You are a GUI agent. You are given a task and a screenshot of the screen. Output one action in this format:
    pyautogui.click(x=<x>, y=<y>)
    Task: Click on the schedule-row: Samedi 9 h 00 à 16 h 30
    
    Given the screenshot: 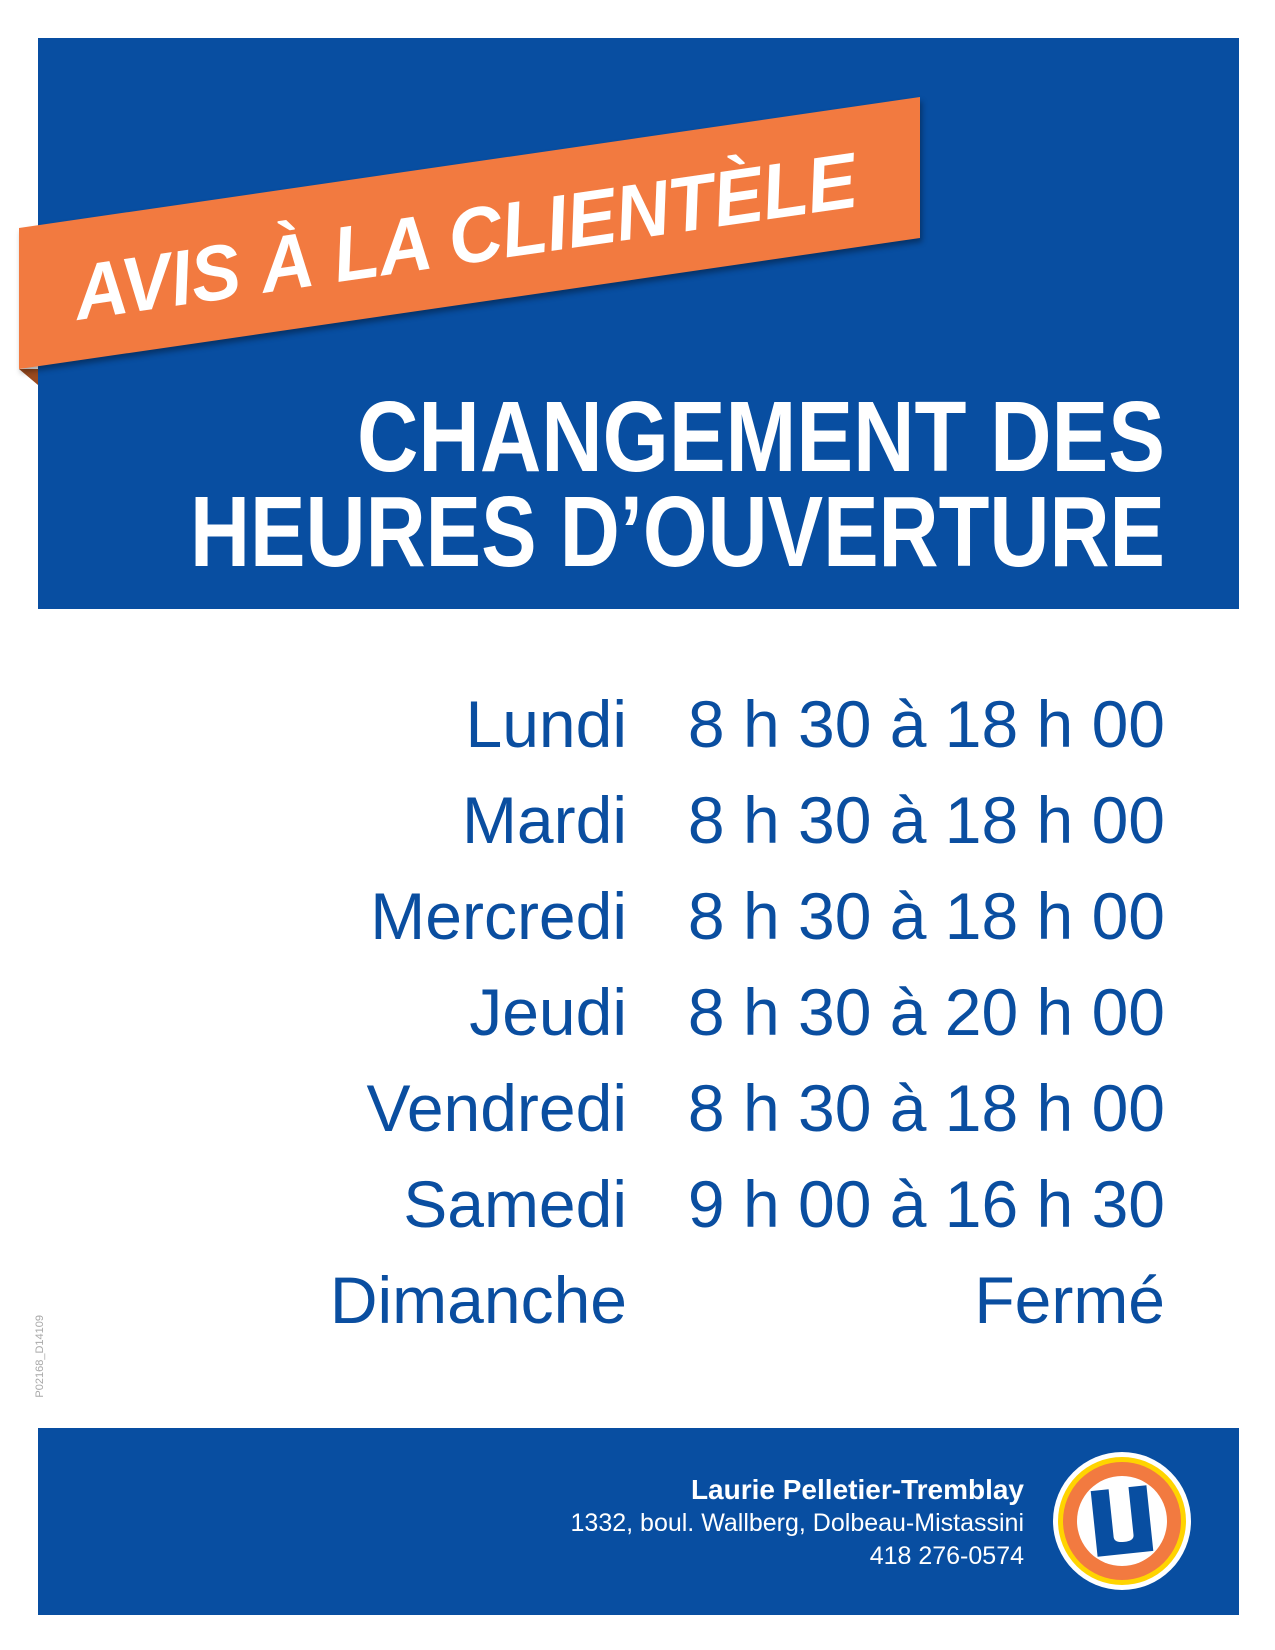 What is the action you would take?
    pyautogui.click(x=637, y=1214)
    